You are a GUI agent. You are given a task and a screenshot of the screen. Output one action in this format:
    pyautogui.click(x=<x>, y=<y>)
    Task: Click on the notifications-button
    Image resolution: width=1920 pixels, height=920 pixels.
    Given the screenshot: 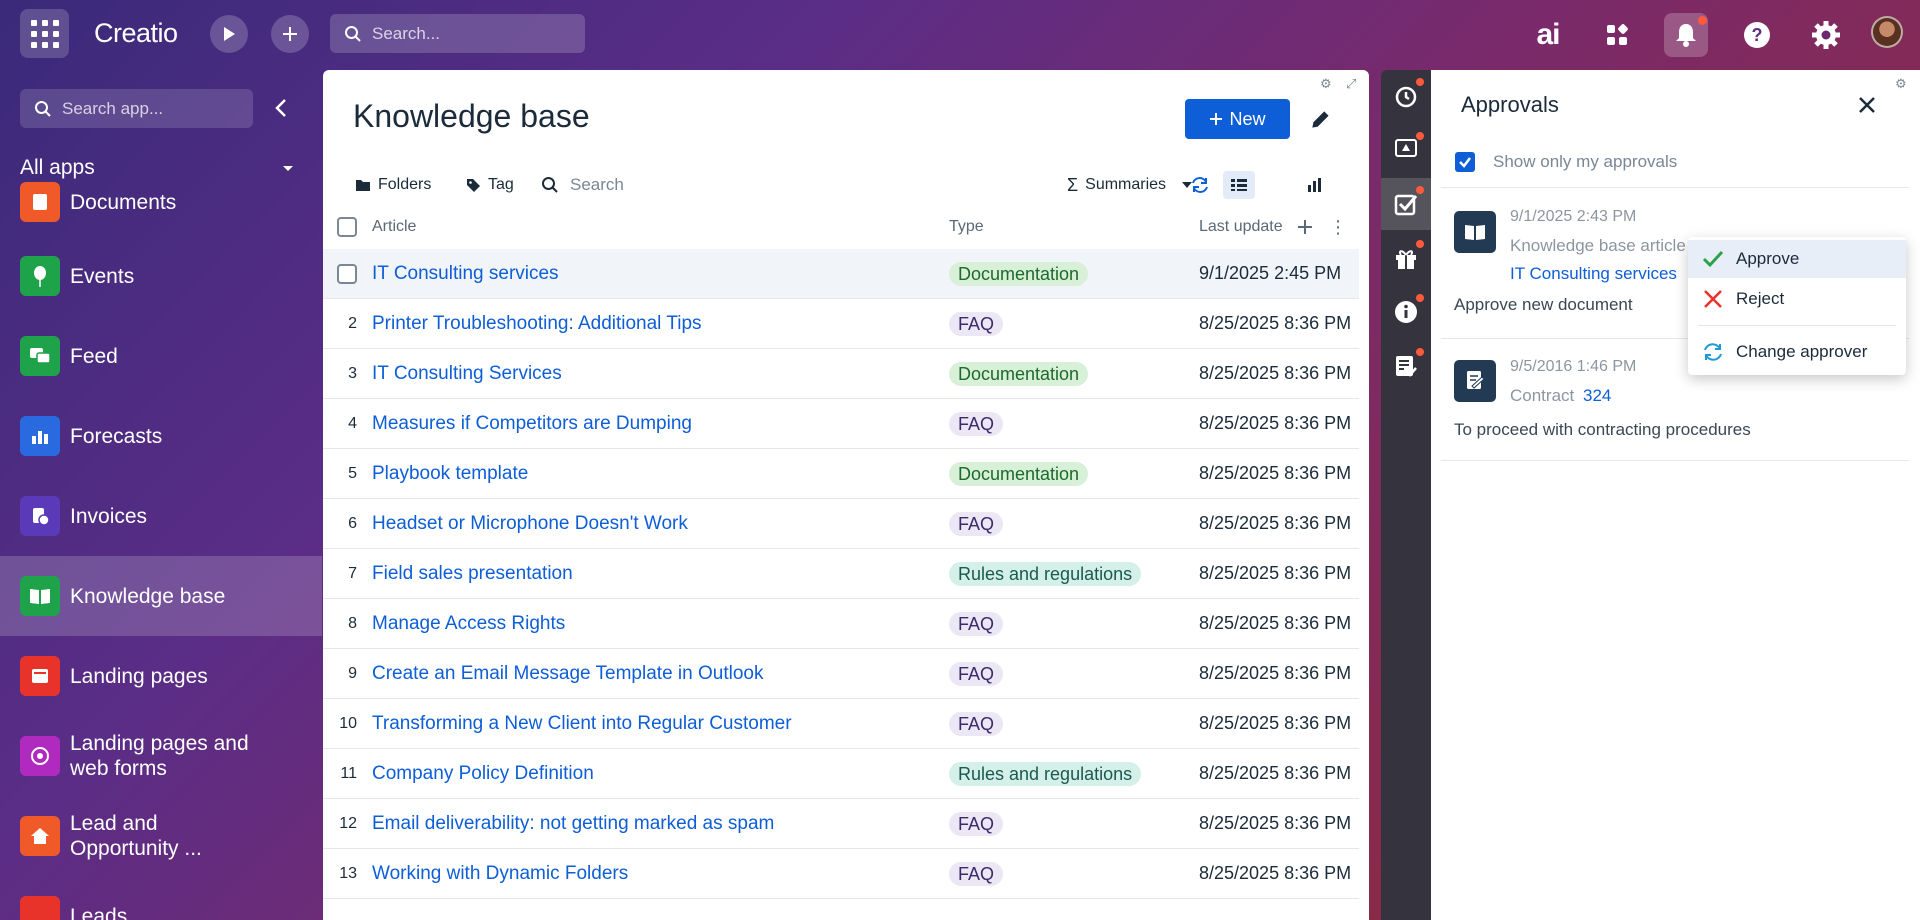 What is the action you would take?
    pyautogui.click(x=1686, y=35)
    